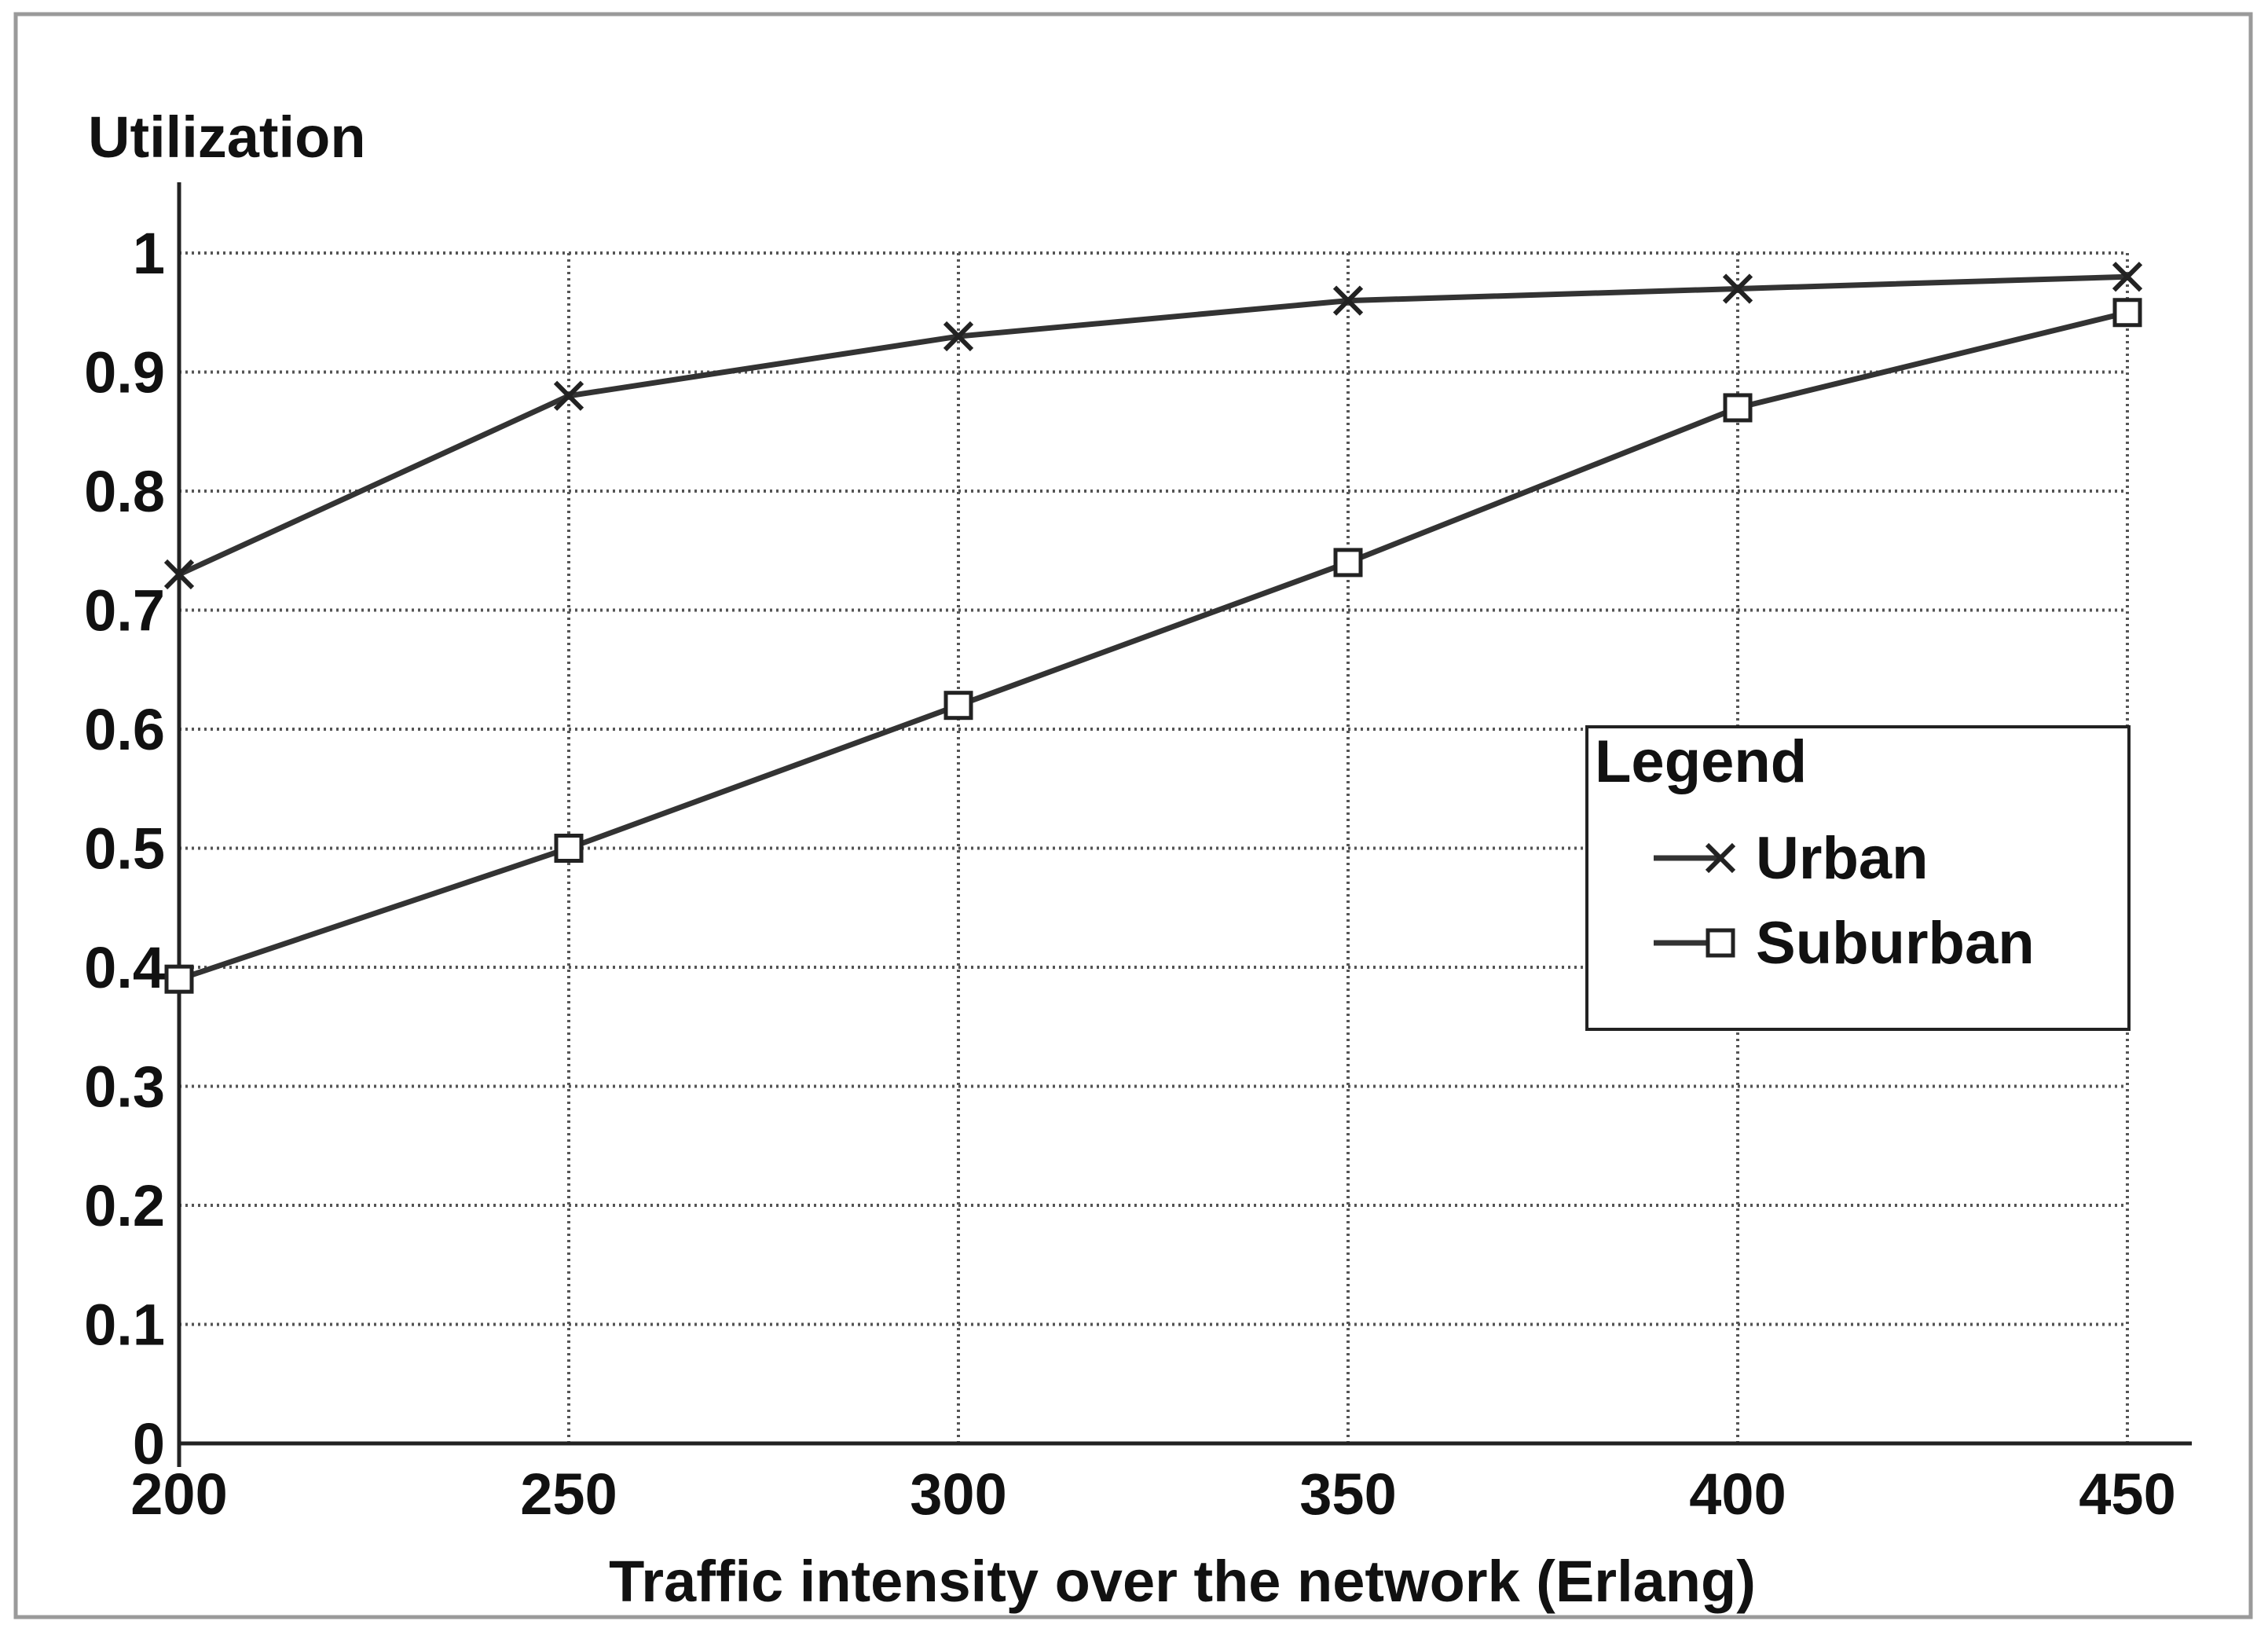  Describe the element at coordinates (124, 729) in the screenshot. I see `y-tick-label: 0.6` at that location.